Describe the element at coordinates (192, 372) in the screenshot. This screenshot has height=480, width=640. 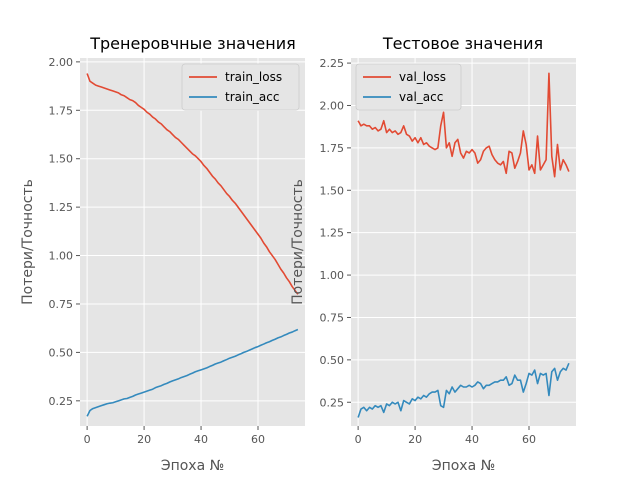
I see `series-line-train-acc` at that location.